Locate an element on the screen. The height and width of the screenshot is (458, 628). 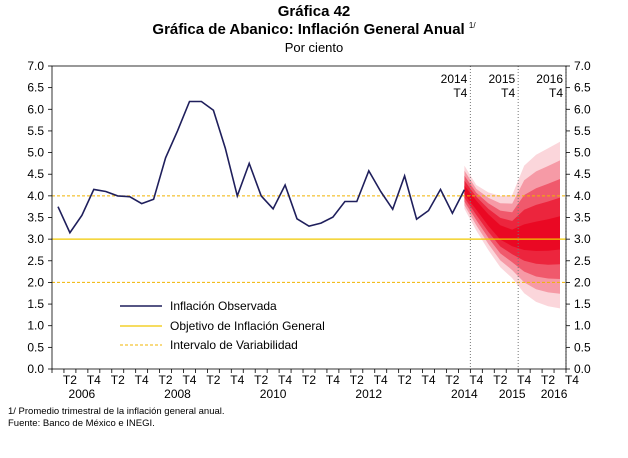
y-tick-label-right: 7.0 is located at coordinates (582, 66).